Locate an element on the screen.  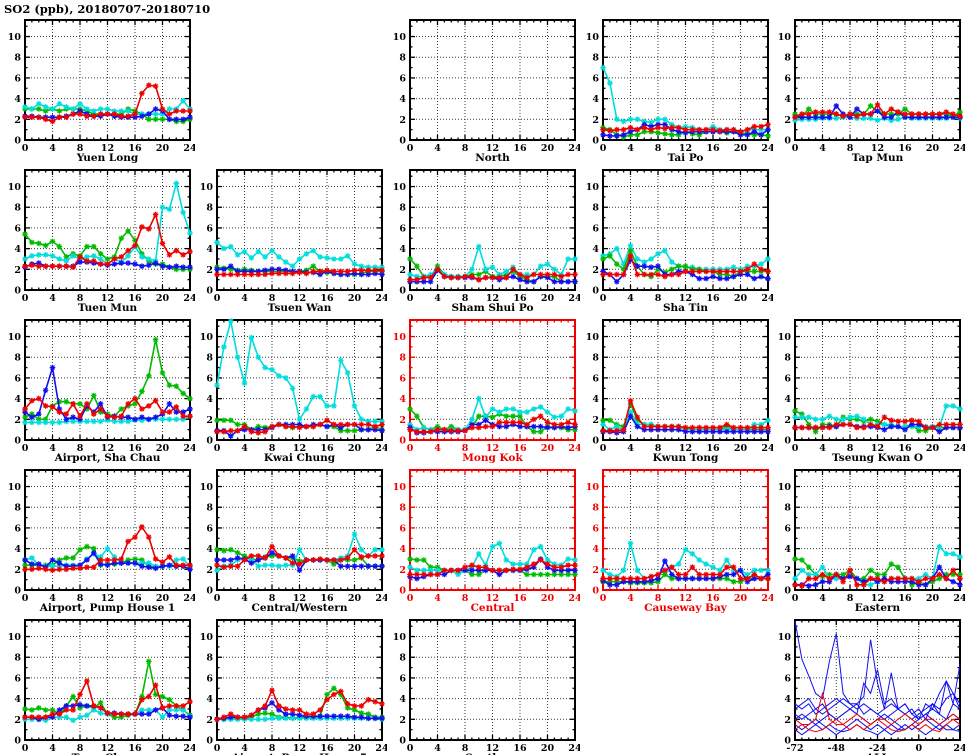
panel-mong-kok: 0 4 8 12 16 20 24 0 2 4 6 8 10 Mong Kok is located at coordinates (484, 389).